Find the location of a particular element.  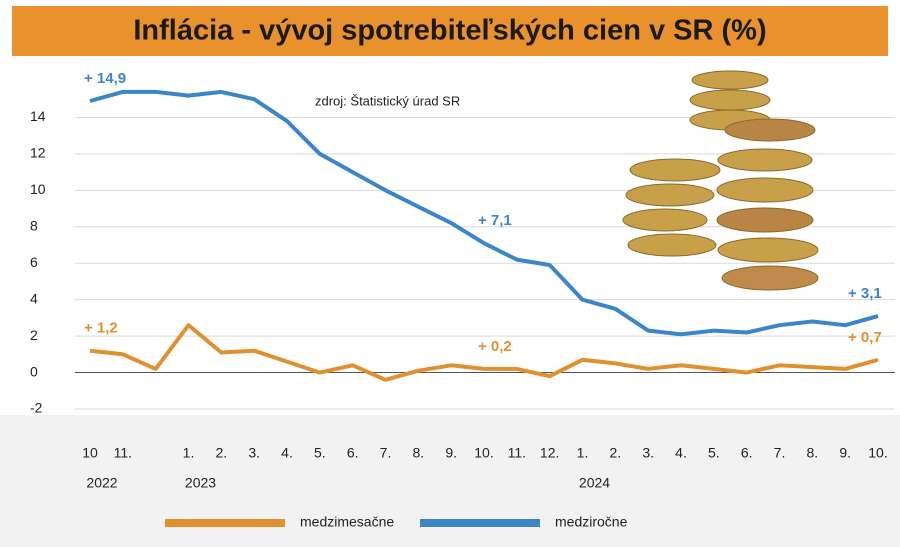

data-label: + 7,1 is located at coordinates (495, 220).